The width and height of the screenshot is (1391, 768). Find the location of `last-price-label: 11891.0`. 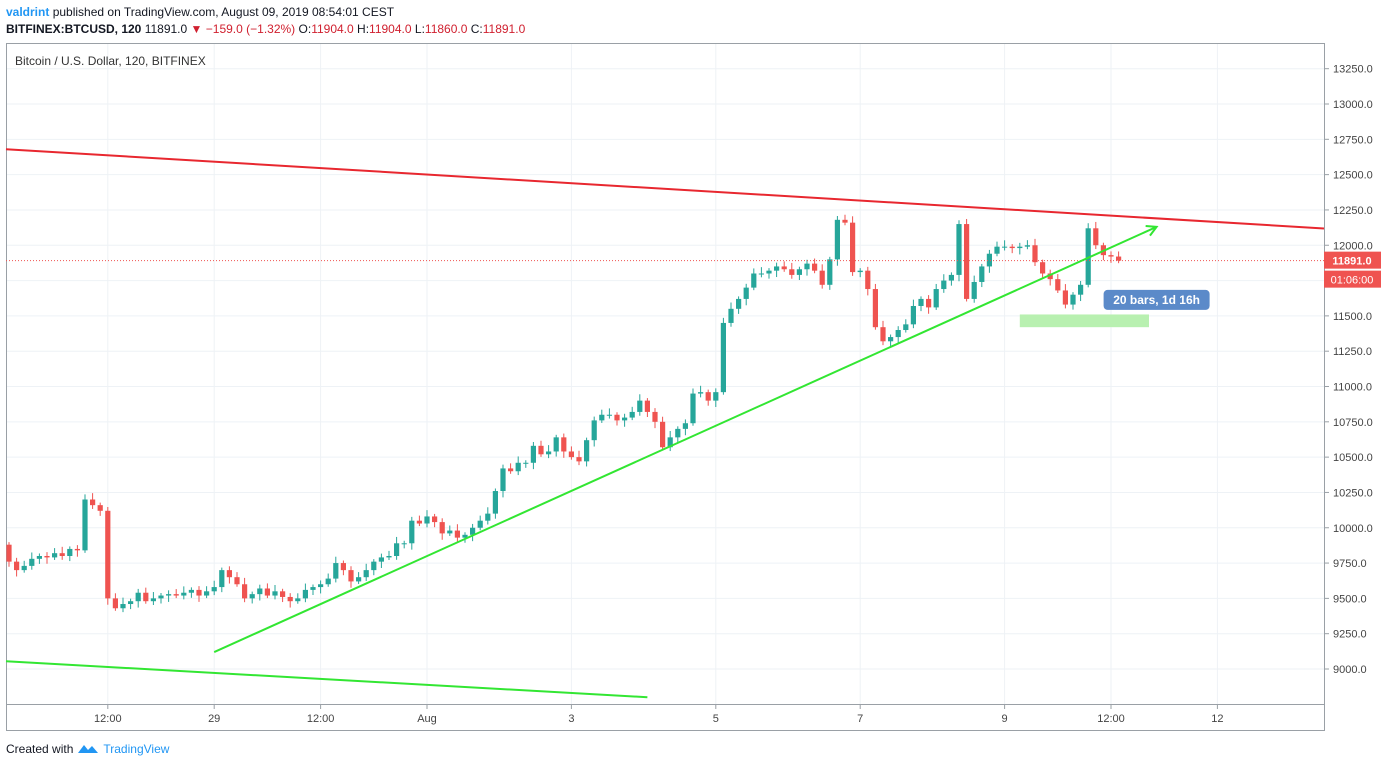

last-price-label: 11891.0 is located at coordinates (1351, 262).